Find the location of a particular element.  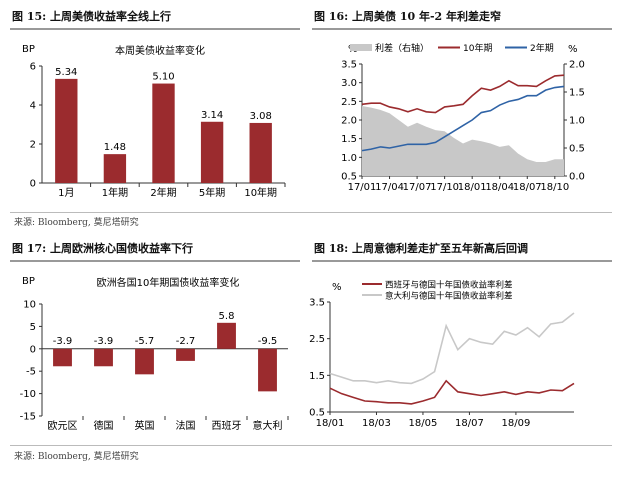

bar-1月 is located at coordinates (66, 130).